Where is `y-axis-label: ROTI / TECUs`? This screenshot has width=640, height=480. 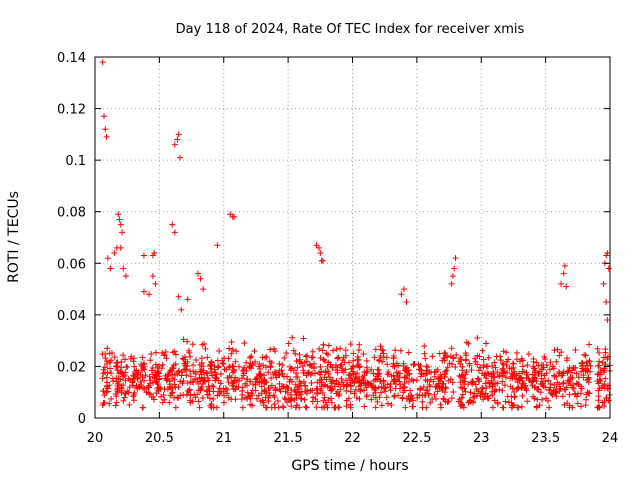 y-axis-label: ROTI / TECUs is located at coordinates (14, 237).